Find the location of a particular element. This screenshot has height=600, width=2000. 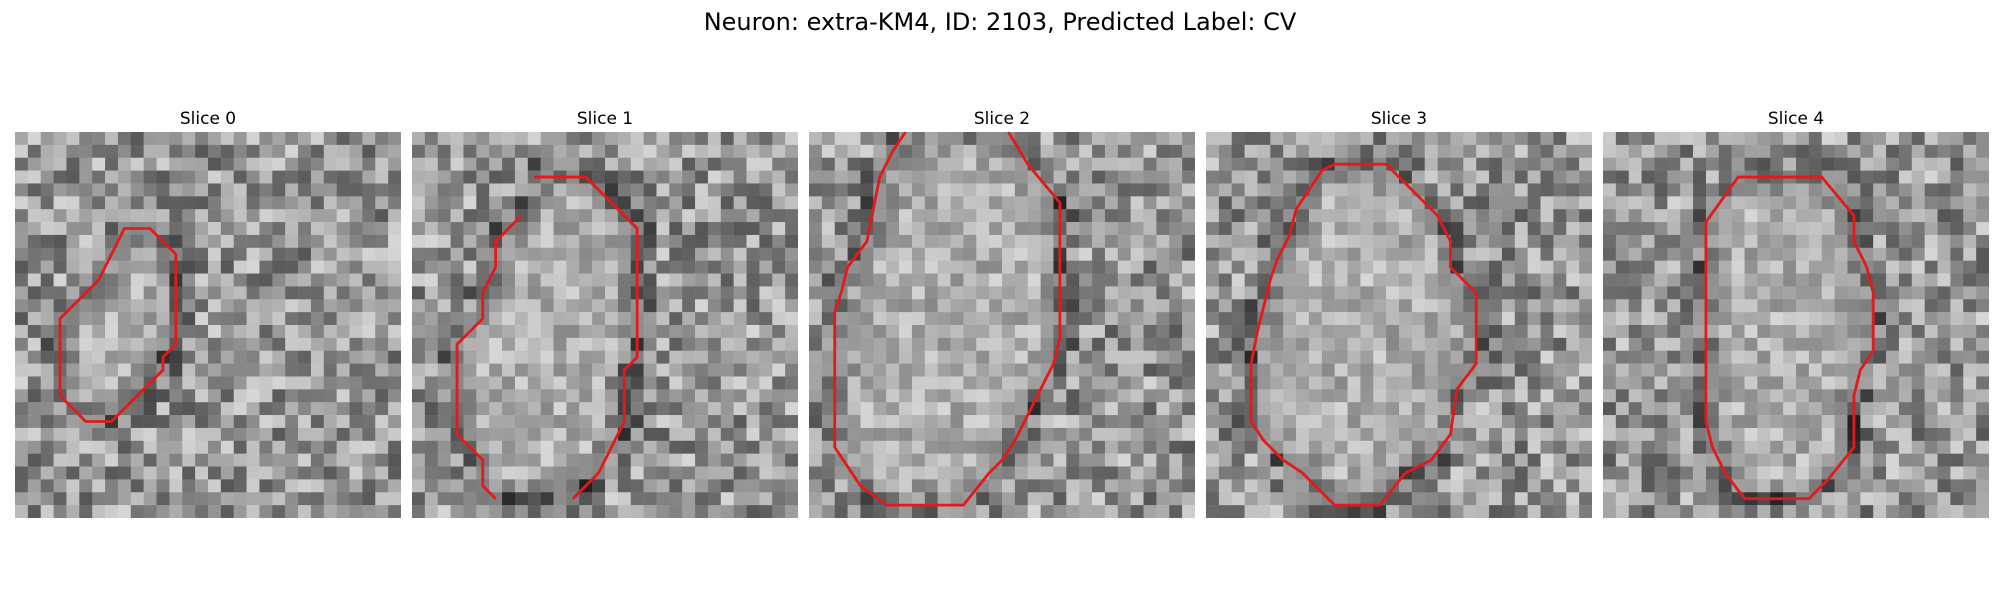

slice-title: Slice 0 is located at coordinates (208, 119).